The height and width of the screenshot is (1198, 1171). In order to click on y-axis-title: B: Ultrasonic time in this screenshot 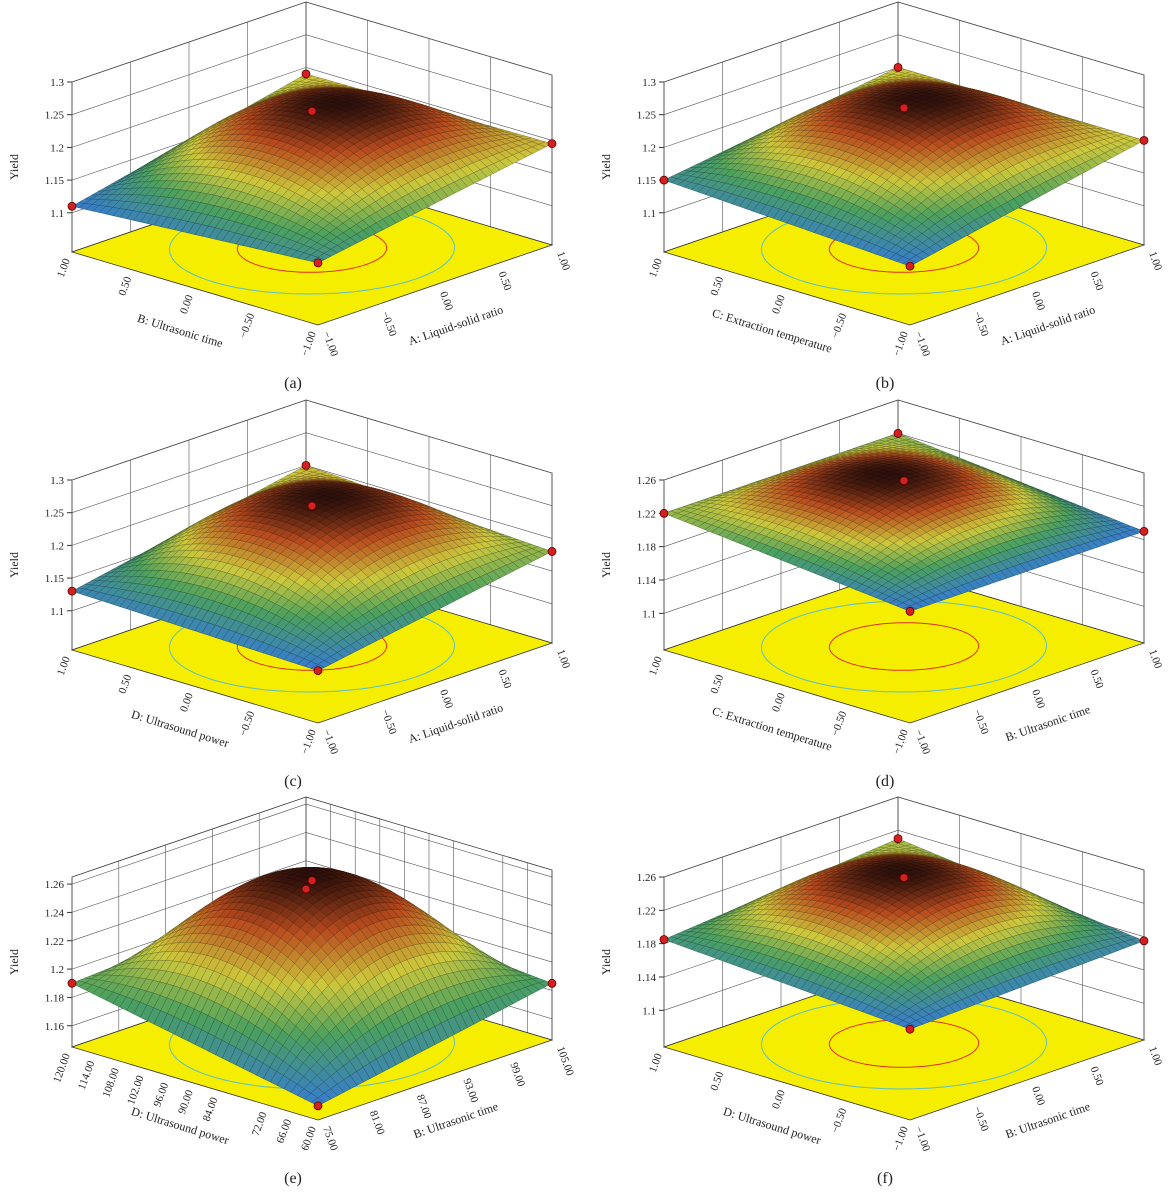, I will do `click(180, 330)`.